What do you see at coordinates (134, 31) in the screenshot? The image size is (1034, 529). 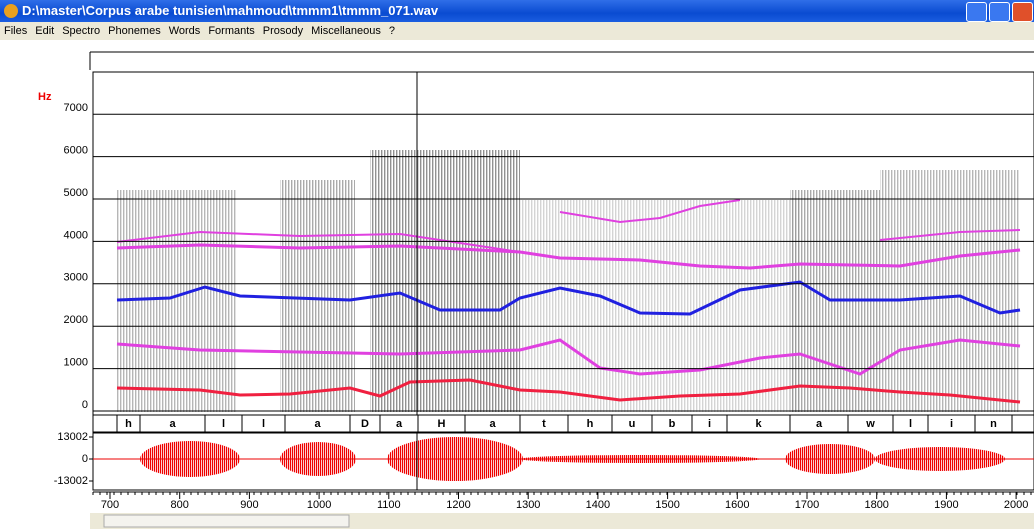 I see `menu-item: Phonemes` at bounding box center [134, 31].